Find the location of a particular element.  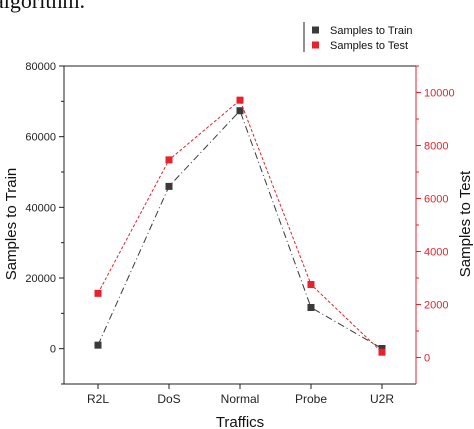

right-tick-label: 0 is located at coordinates (427, 359).